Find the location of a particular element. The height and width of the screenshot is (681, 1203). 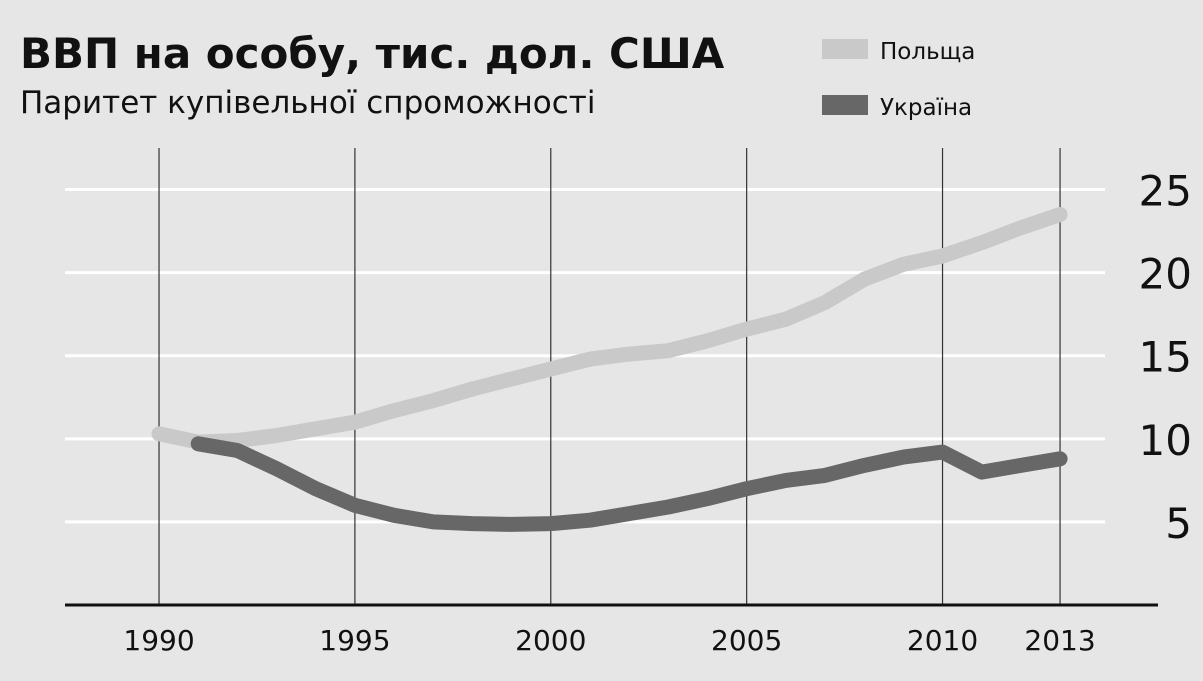

y-tick-label: 20 is located at coordinates (1165, 274).